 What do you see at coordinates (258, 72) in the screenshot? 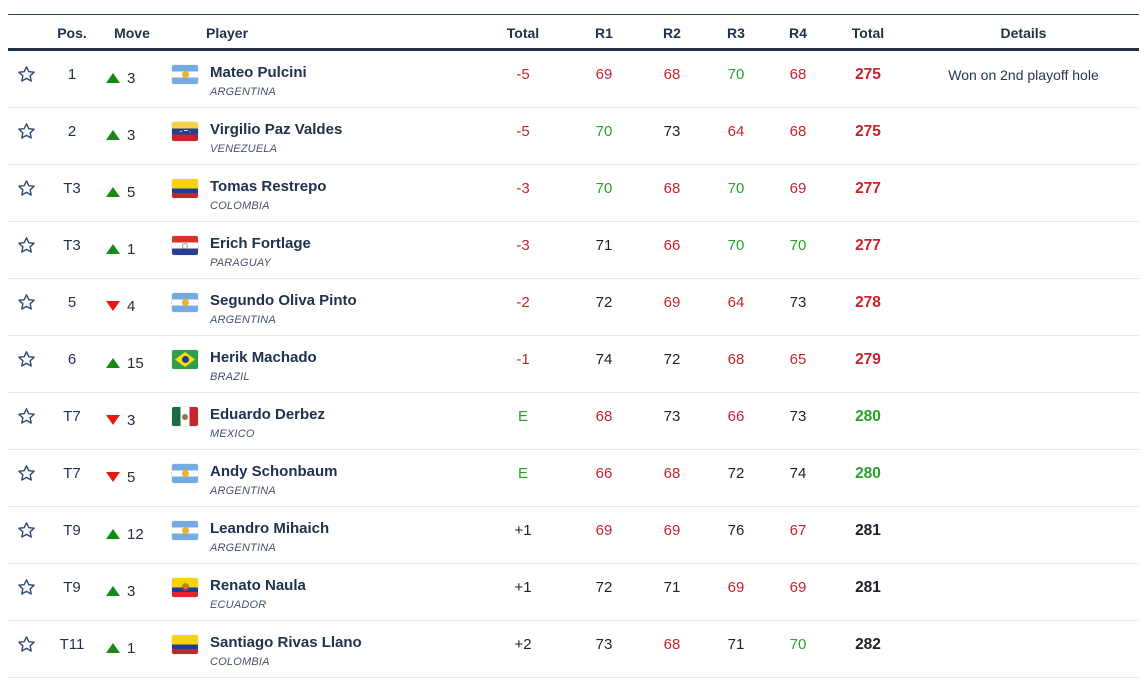
I see `player-name: Mateo Pulcini` at bounding box center [258, 72].